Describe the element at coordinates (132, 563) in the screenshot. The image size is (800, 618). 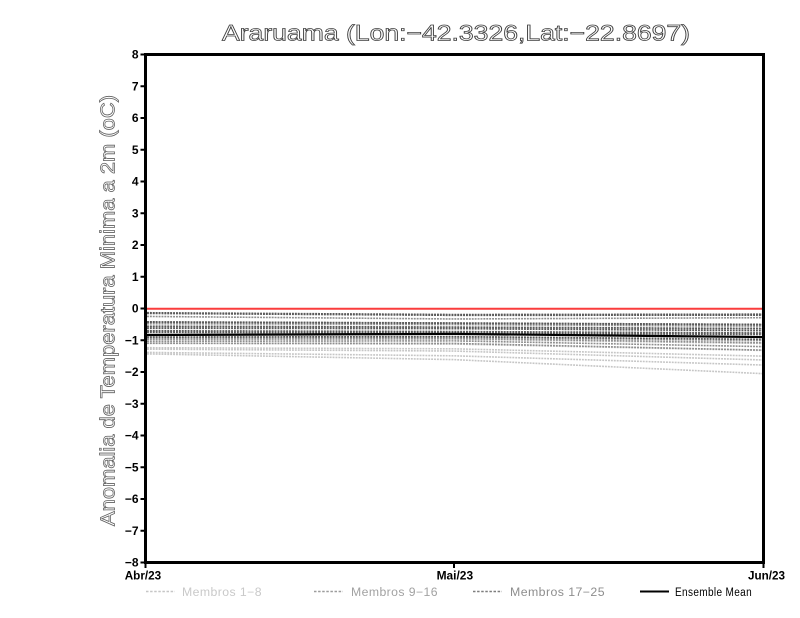
I see `svg-text: −8` at that location.